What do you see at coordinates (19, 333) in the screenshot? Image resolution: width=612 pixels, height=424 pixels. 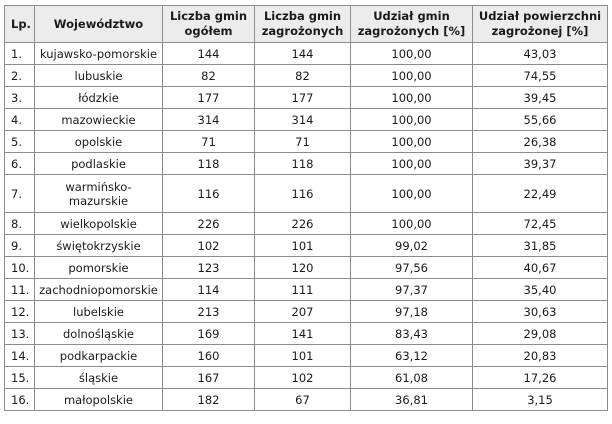 I see `cell-lp: 13.` at bounding box center [19, 333].